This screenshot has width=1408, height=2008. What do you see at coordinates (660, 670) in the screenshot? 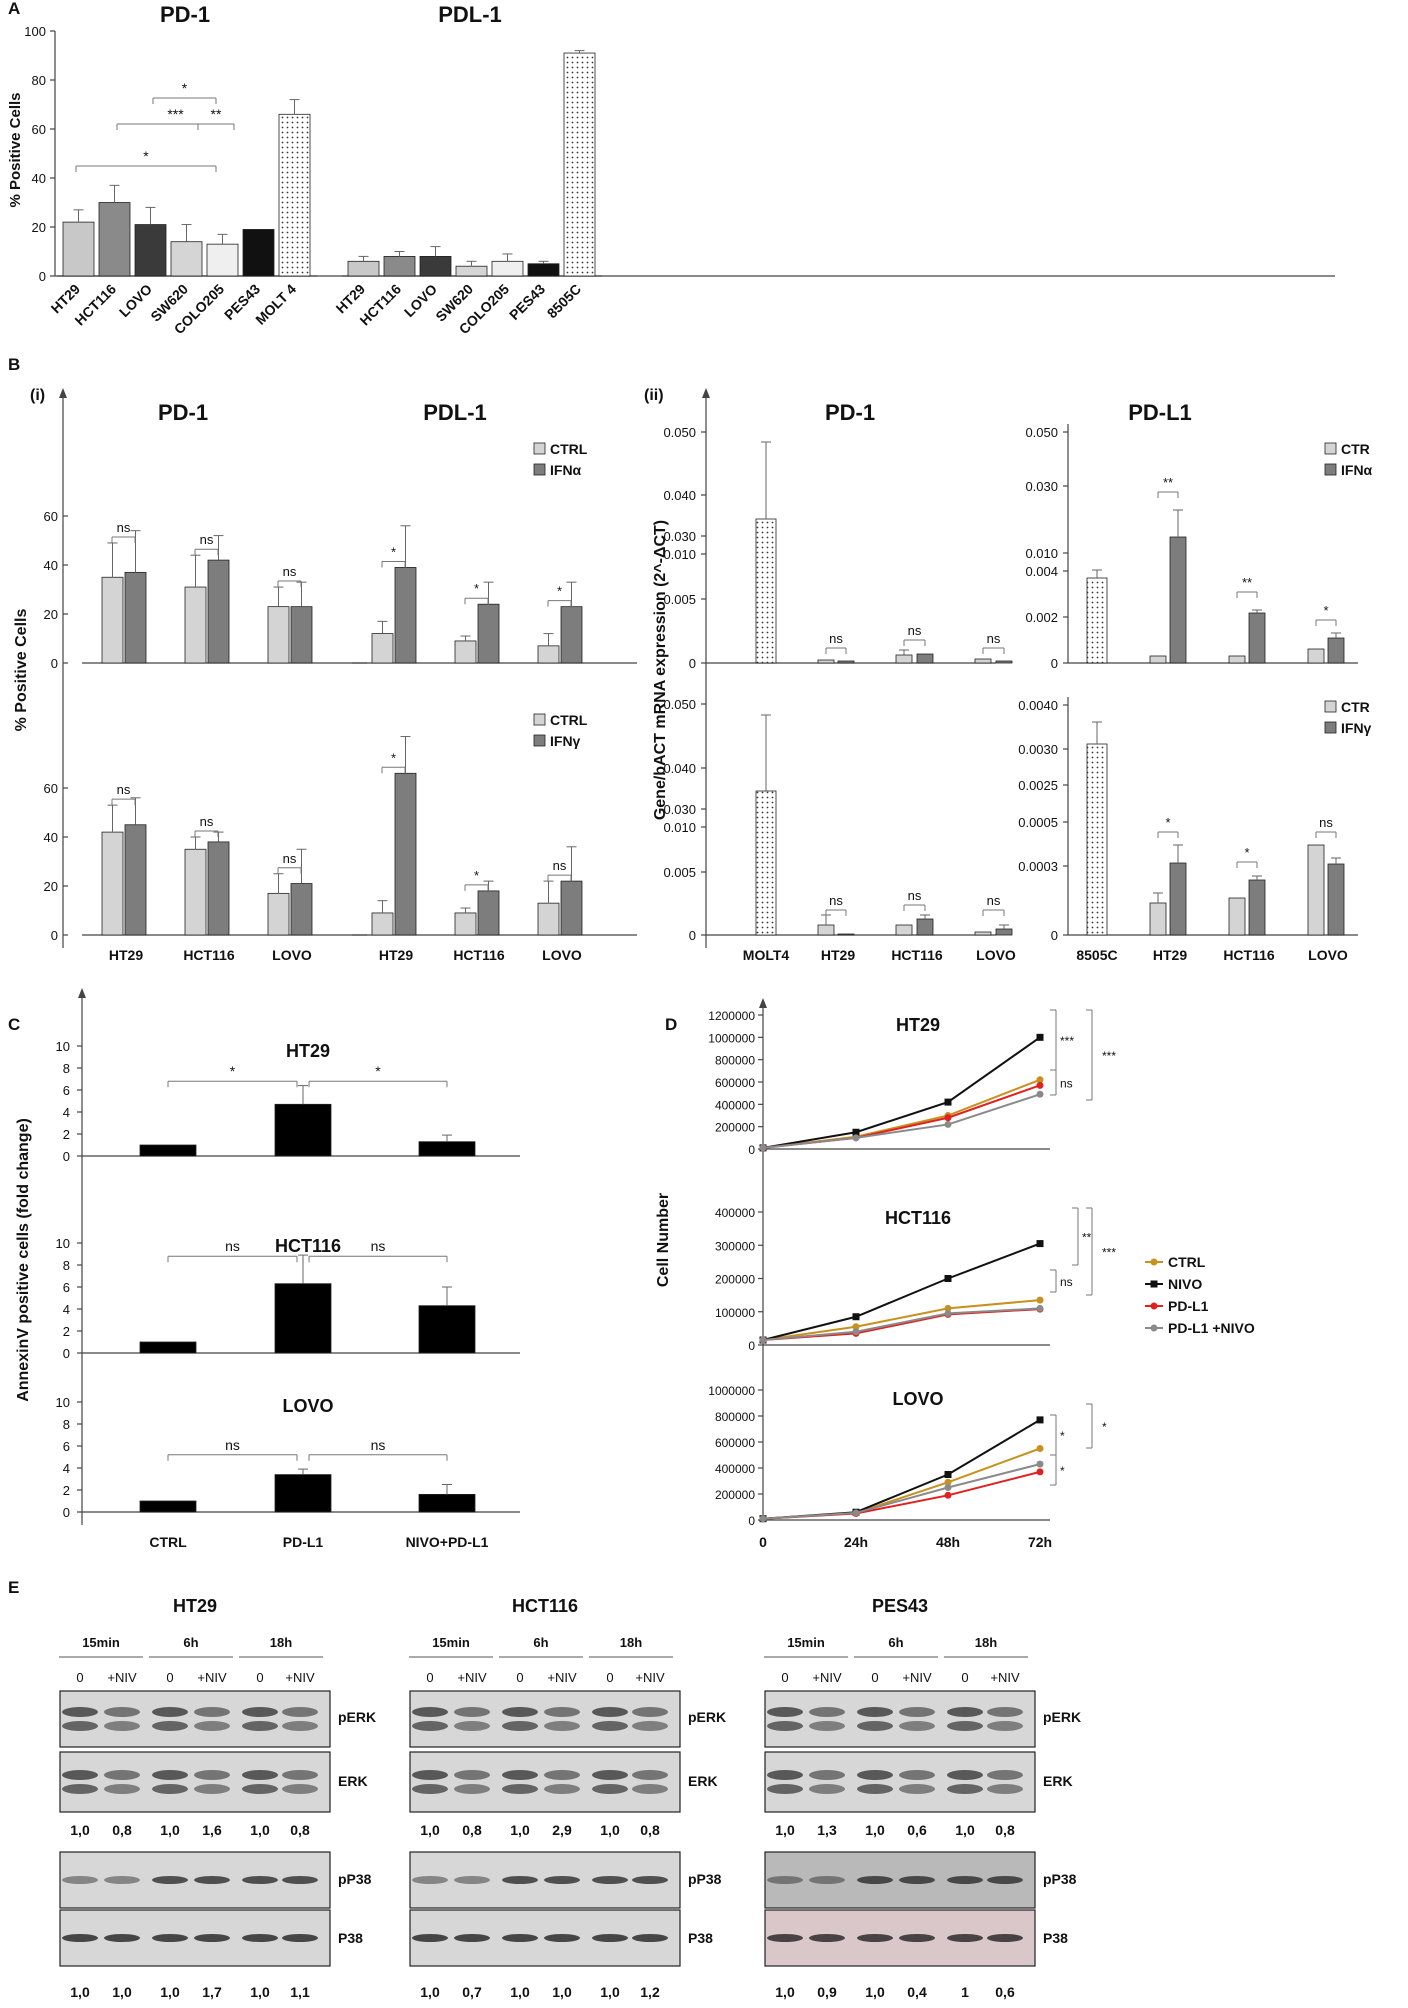
I see `y-axis-label: Gene/bACT mRNA expression (2^-ΔCT)` at bounding box center [660, 670].